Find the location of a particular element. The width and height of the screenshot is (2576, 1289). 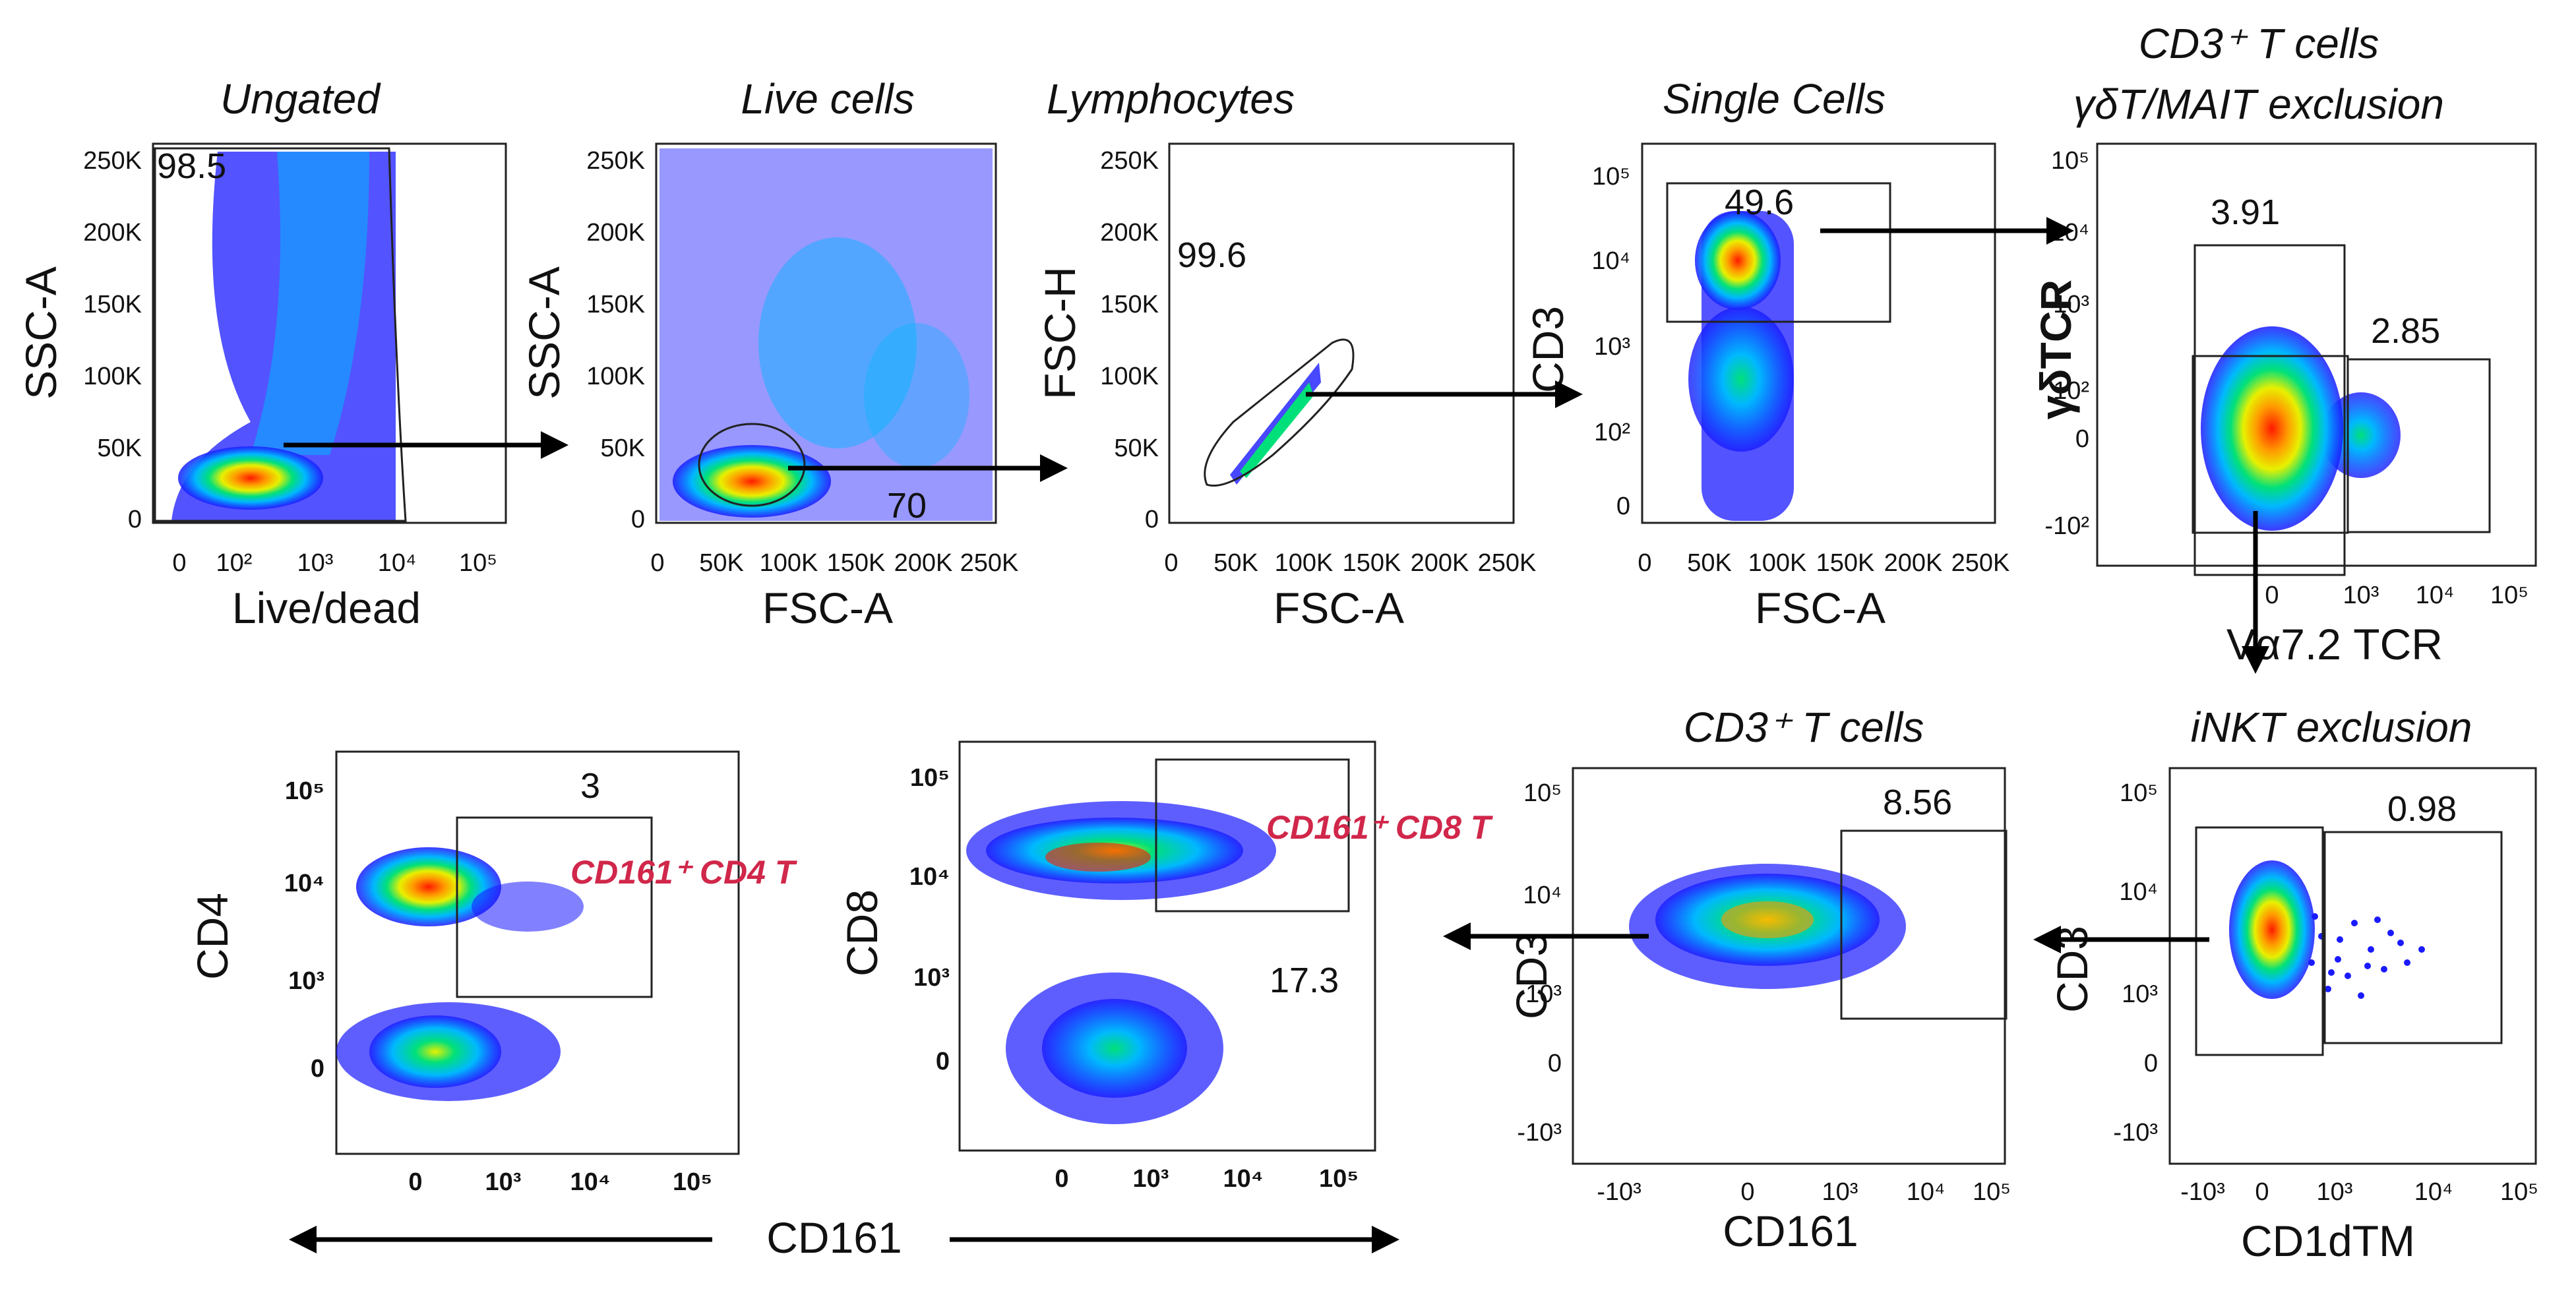

y-axis-label: γδTCR is located at coordinates (2055, 349).